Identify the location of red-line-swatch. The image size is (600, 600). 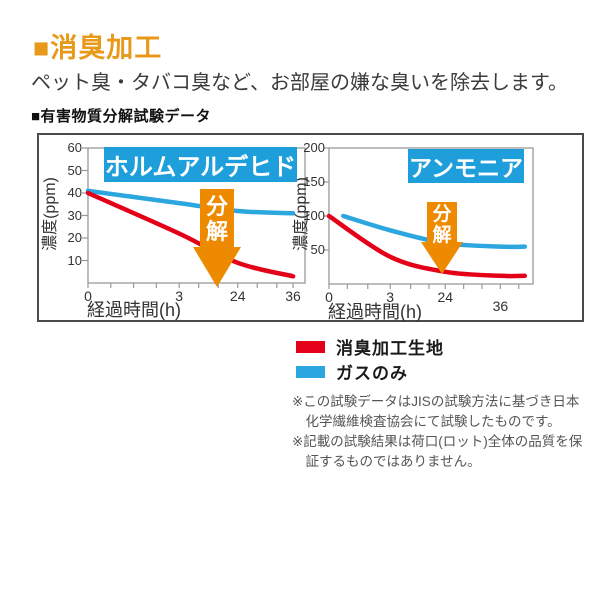
(310, 346).